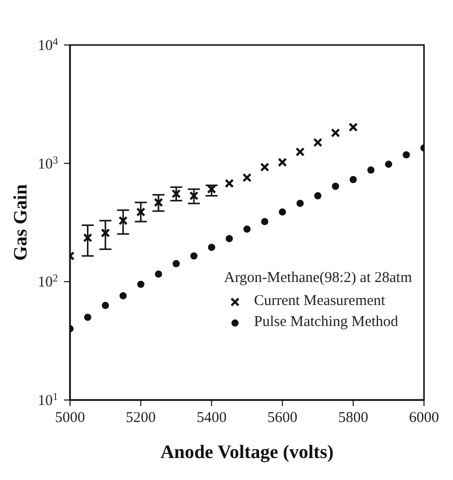  What do you see at coordinates (282, 418) in the screenshot?
I see `x-tick-label: 5600` at bounding box center [282, 418].